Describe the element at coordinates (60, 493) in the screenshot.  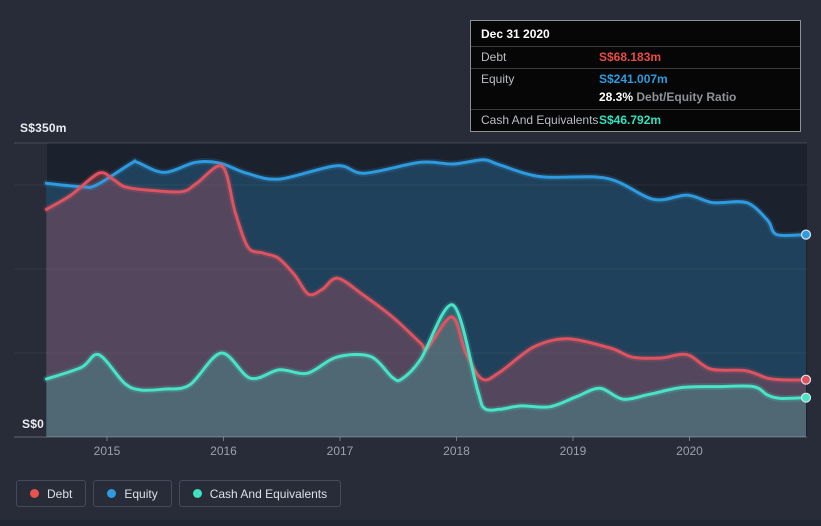
I see `legend-debt-label: Debt` at that location.